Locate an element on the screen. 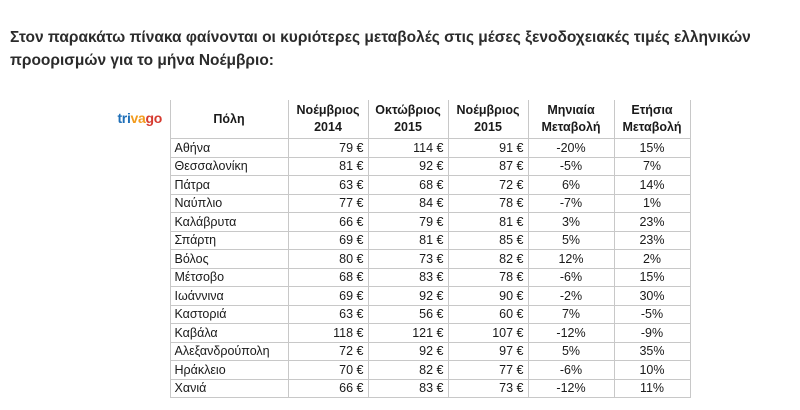 The image size is (800, 410). cell-nov-2015: 82 € is located at coordinates (488, 259).